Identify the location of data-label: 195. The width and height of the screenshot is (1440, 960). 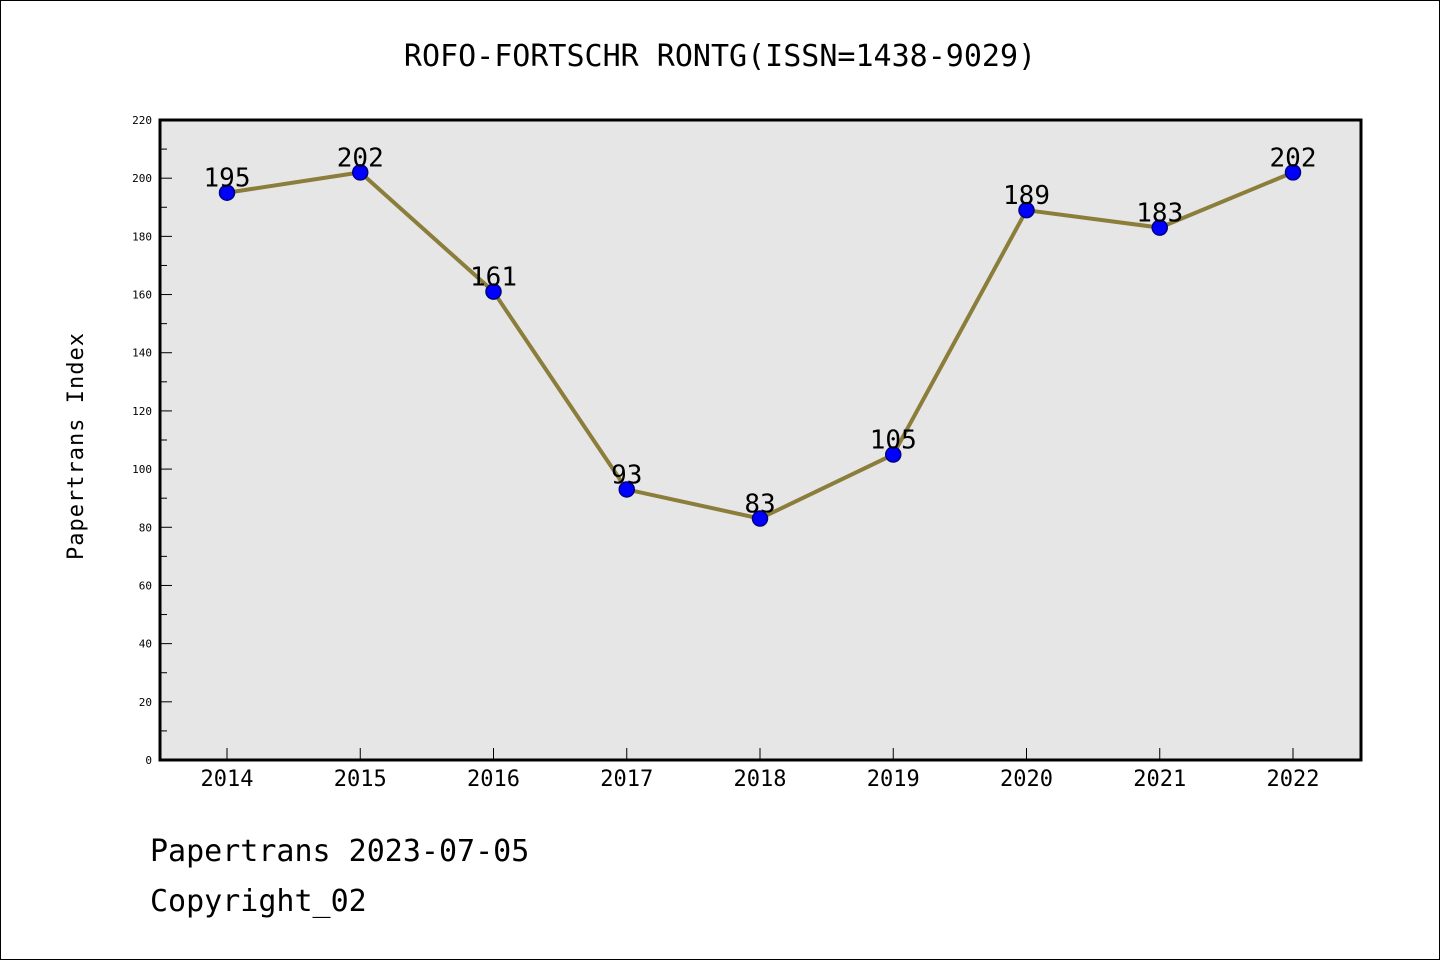
(227, 179).